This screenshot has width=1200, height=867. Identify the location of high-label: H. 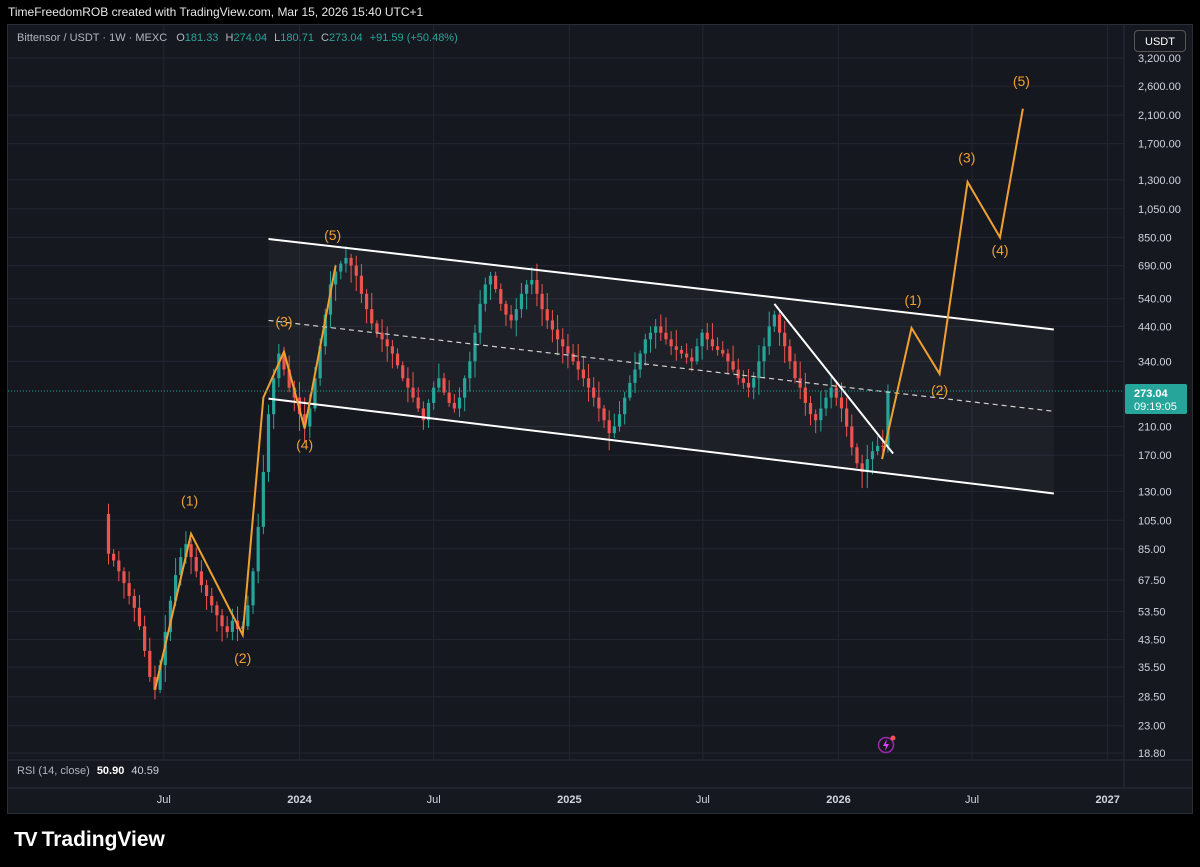
(229, 38).